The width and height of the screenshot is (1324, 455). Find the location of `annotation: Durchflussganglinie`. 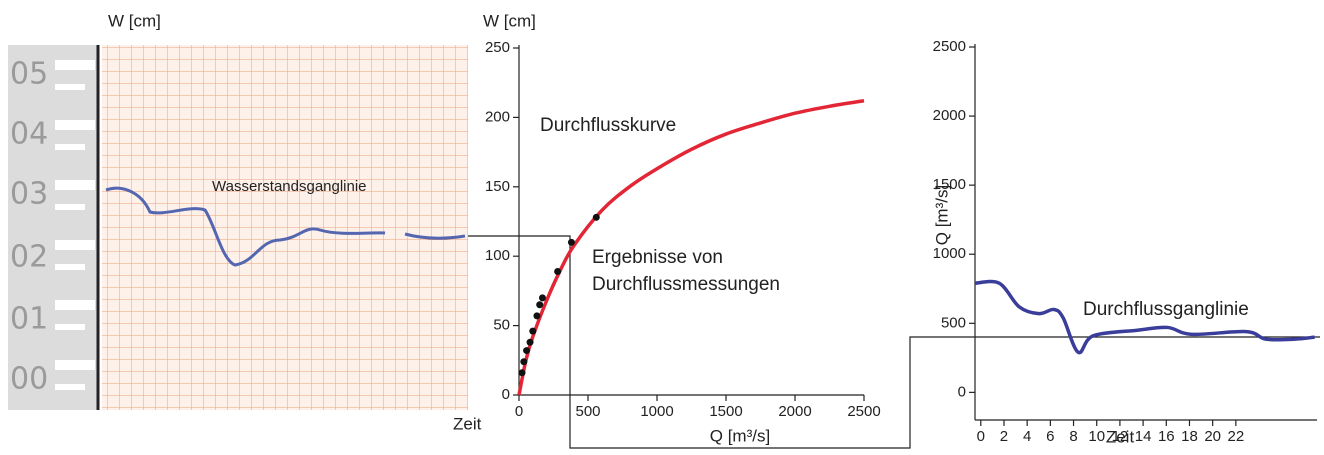

annotation: Durchflussganglinie is located at coordinates (1166, 309).